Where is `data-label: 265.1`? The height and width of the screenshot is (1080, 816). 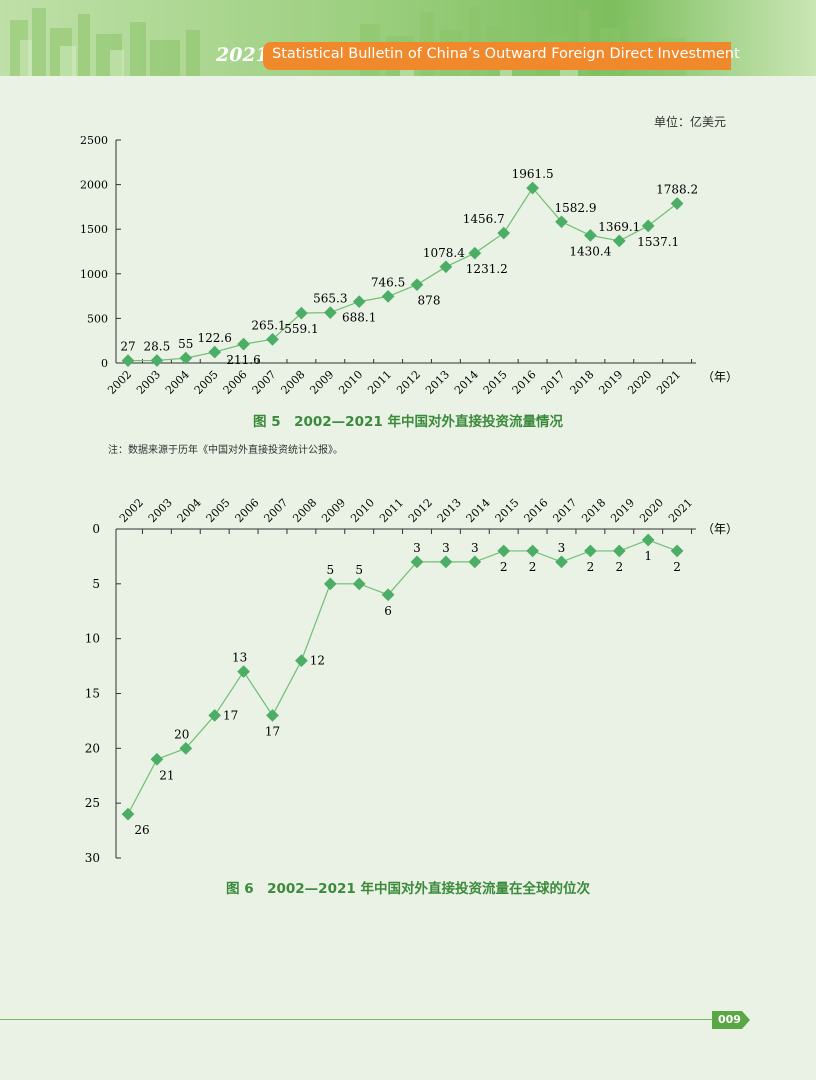 data-label: 265.1 is located at coordinates (268, 325).